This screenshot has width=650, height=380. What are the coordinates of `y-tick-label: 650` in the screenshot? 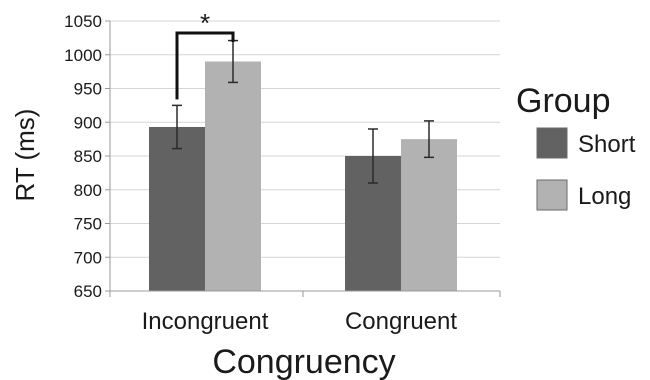 It's located at (88, 291).